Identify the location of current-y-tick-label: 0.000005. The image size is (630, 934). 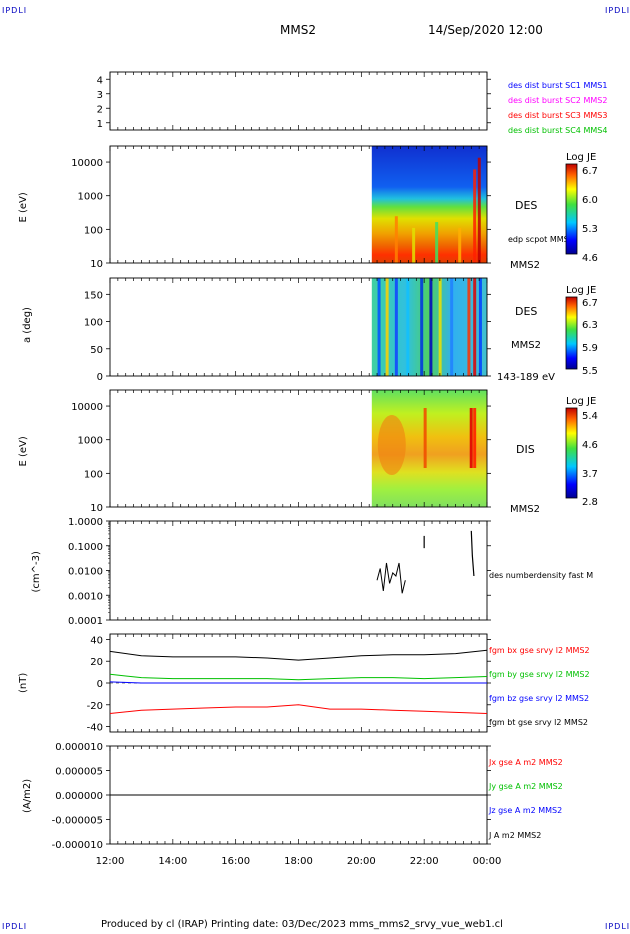
(79, 772).